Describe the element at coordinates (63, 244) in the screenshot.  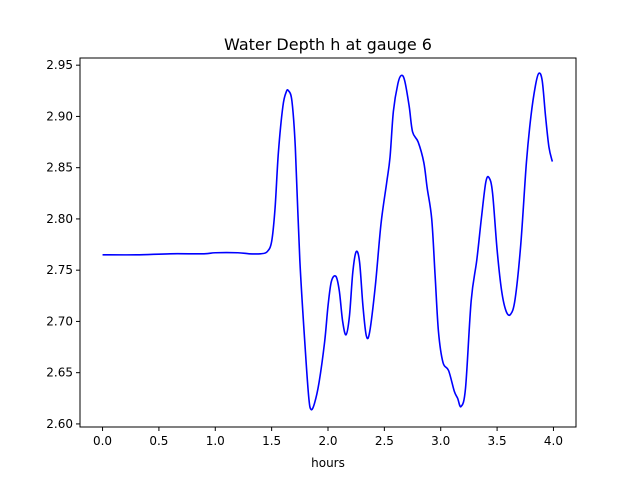
I see `y-axis: 2.60 2.65 2.70 2.75 2.80 2.85 2.90 2.95` at that location.